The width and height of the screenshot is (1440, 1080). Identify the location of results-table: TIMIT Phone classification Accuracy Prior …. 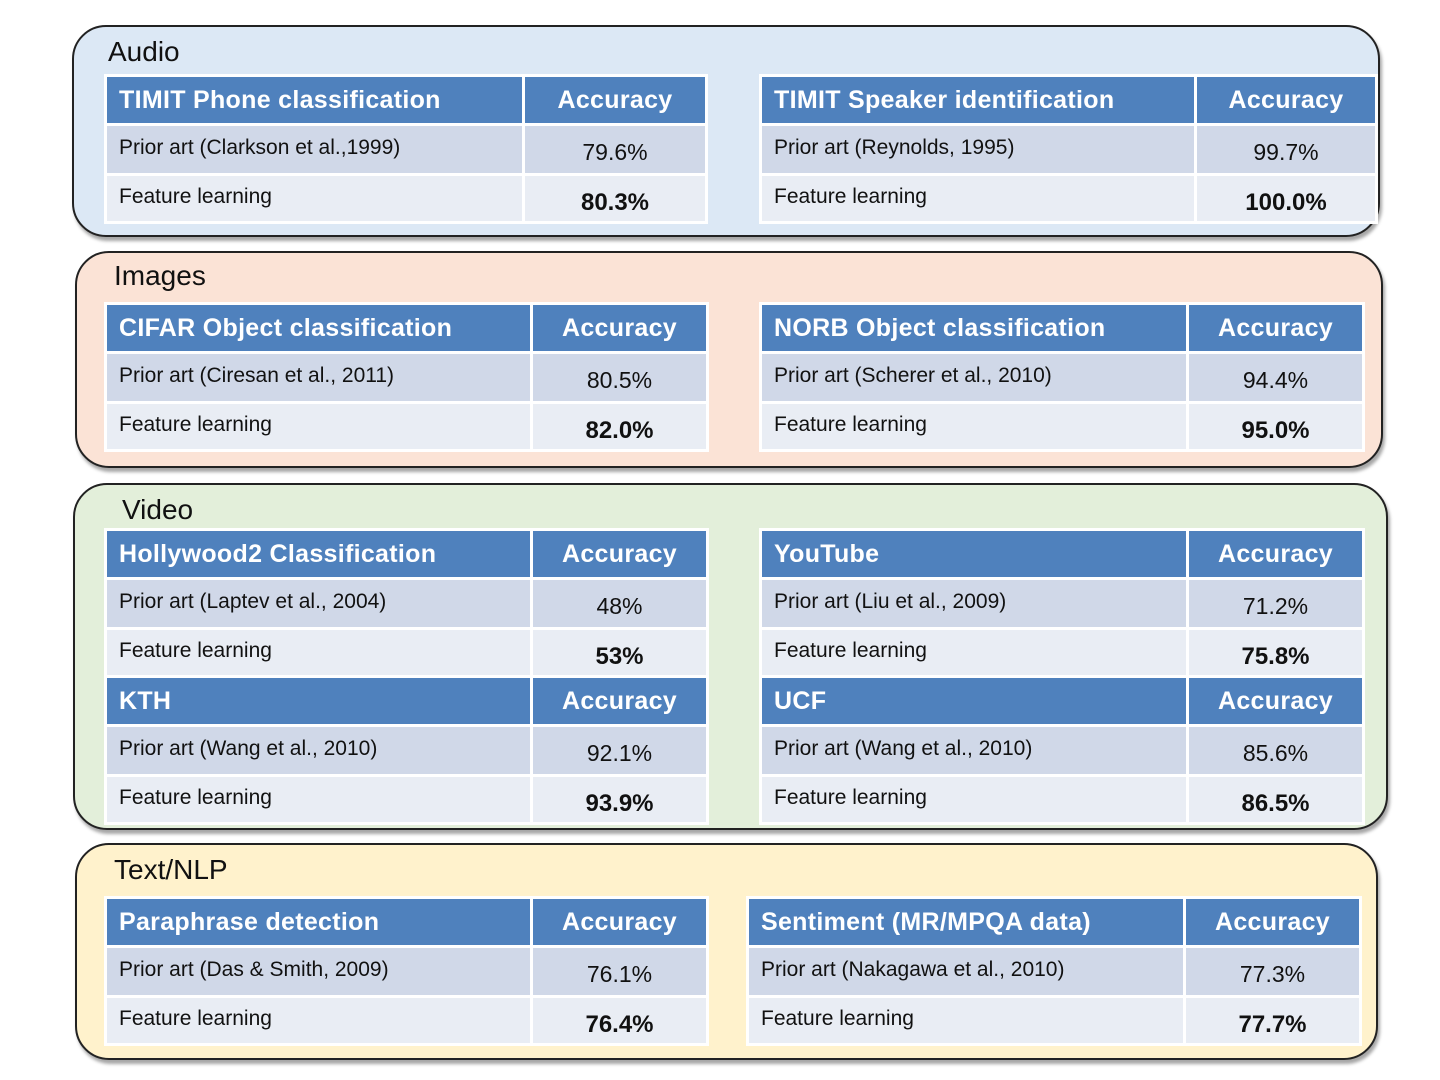
(406, 149).